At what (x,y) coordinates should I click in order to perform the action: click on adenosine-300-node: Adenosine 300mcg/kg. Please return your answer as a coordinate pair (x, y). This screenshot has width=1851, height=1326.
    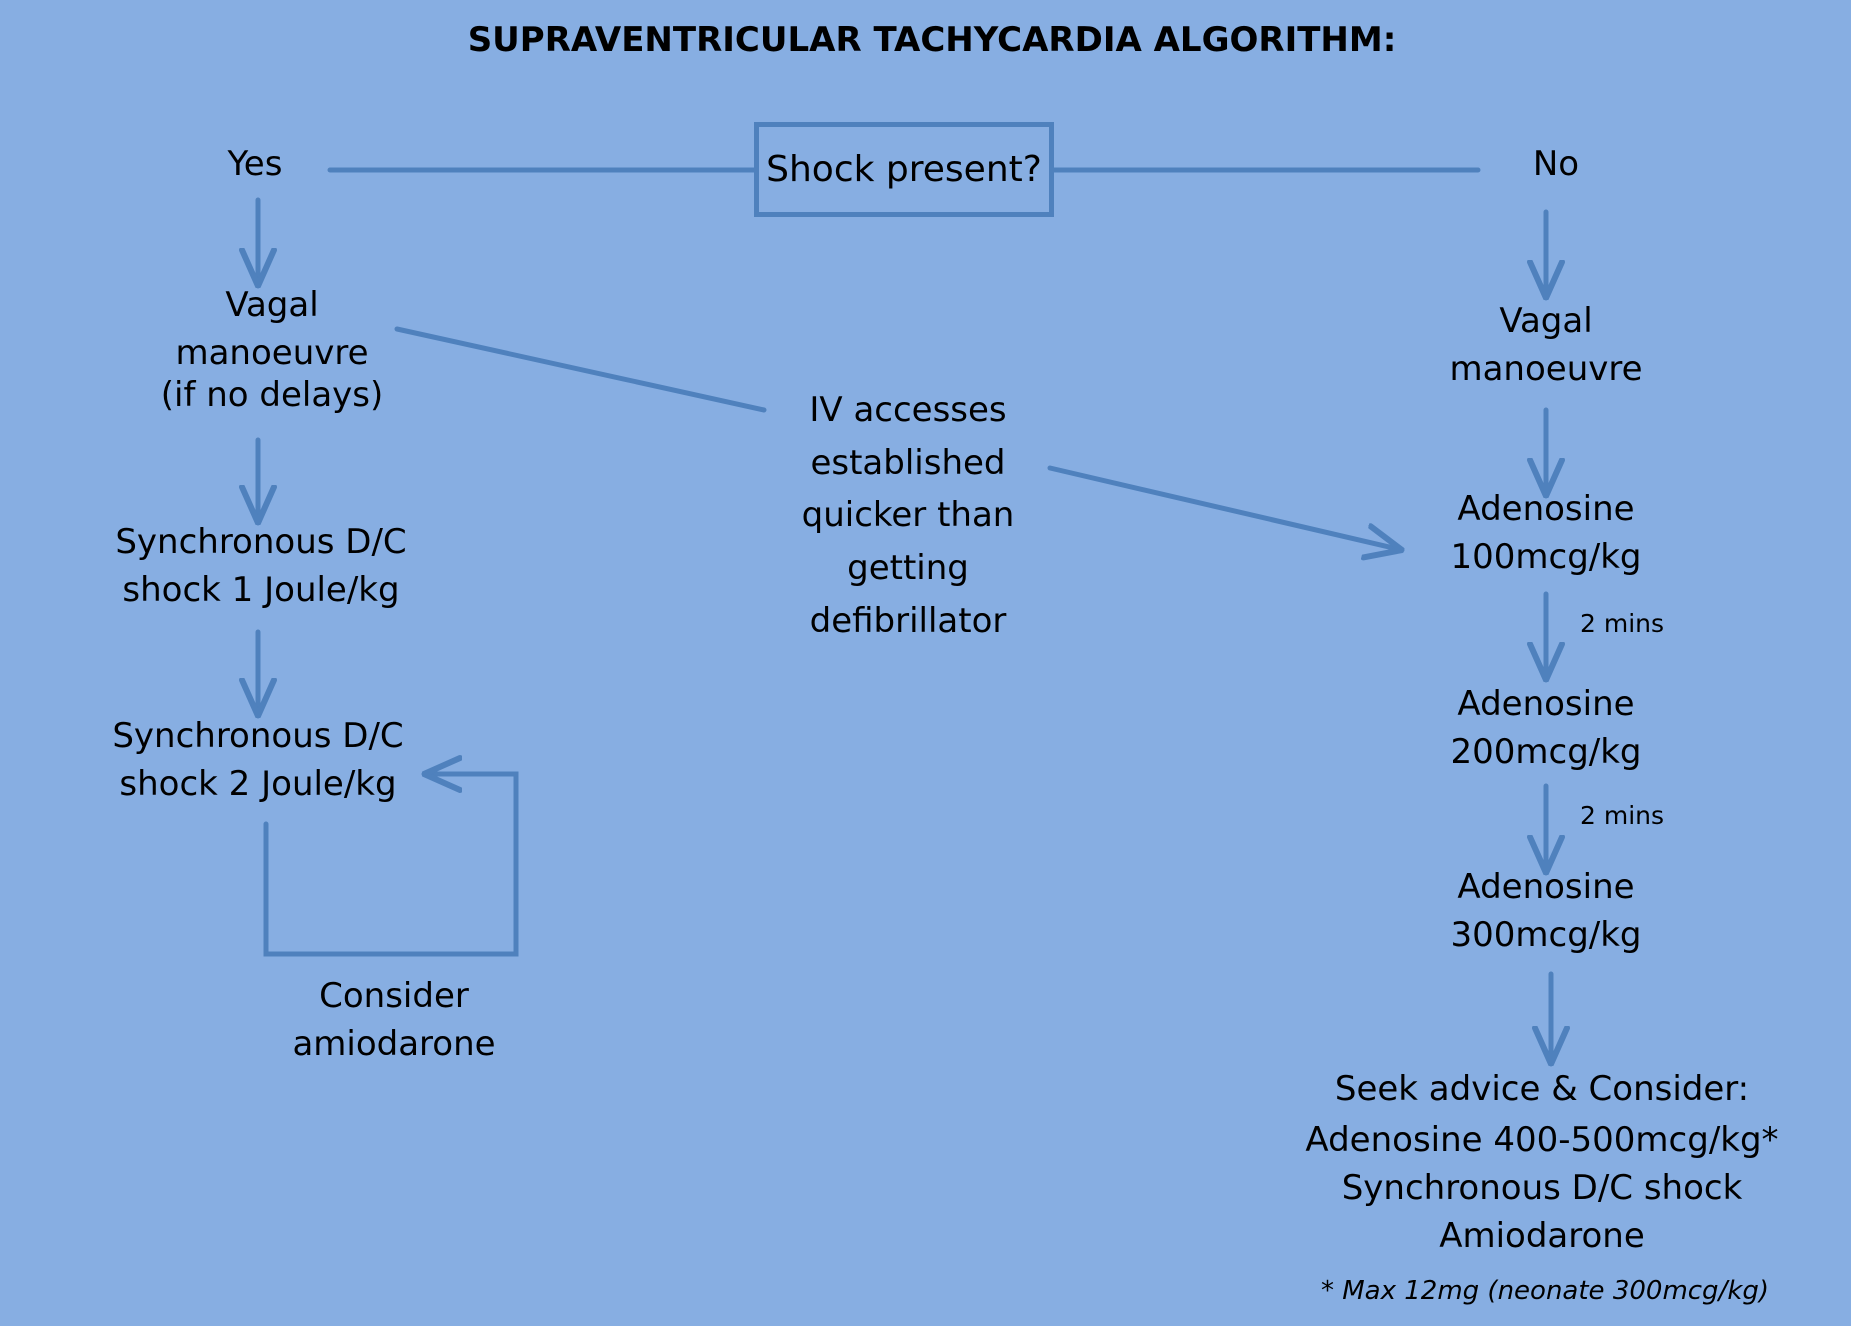
    Looking at the image, I should click on (1545, 911).